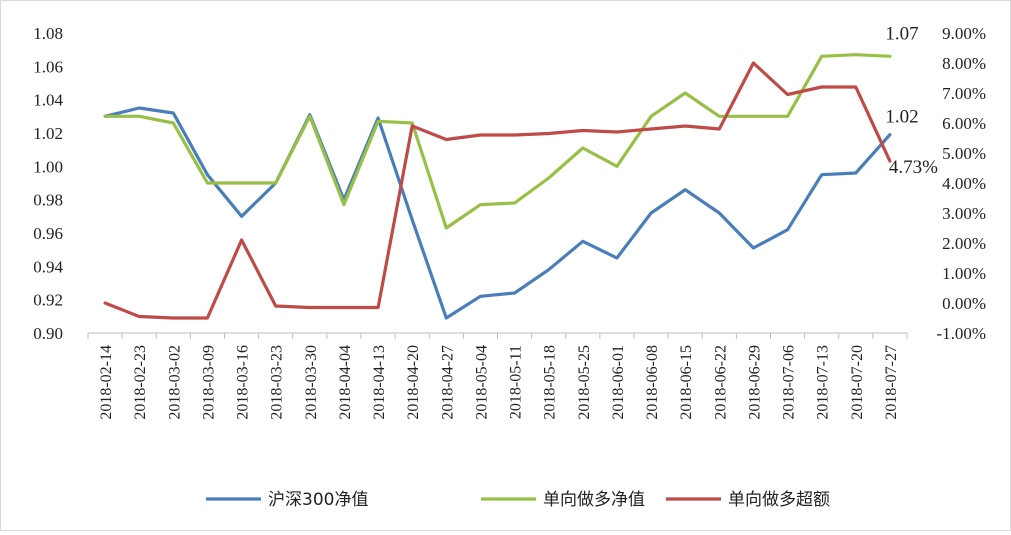  What do you see at coordinates (964, 273) in the screenshot?
I see `right-tick-label: 1.00%` at bounding box center [964, 273].